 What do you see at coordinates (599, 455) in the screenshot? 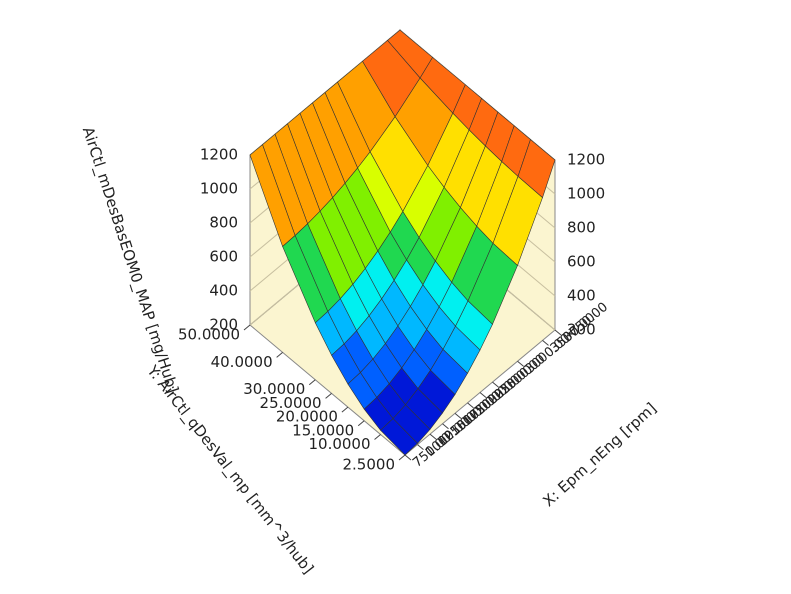
I see `x-axis-title: X: Epm_nEng [rpm]` at bounding box center [599, 455].